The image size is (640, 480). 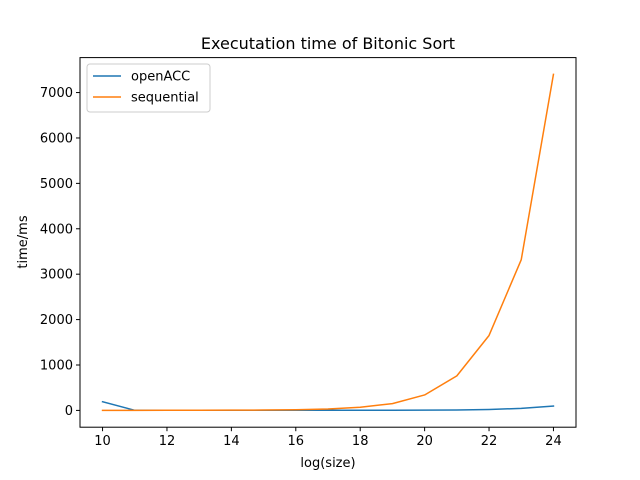 What do you see at coordinates (56, 184) in the screenshot?
I see `y-tick-label: 5000` at bounding box center [56, 184].